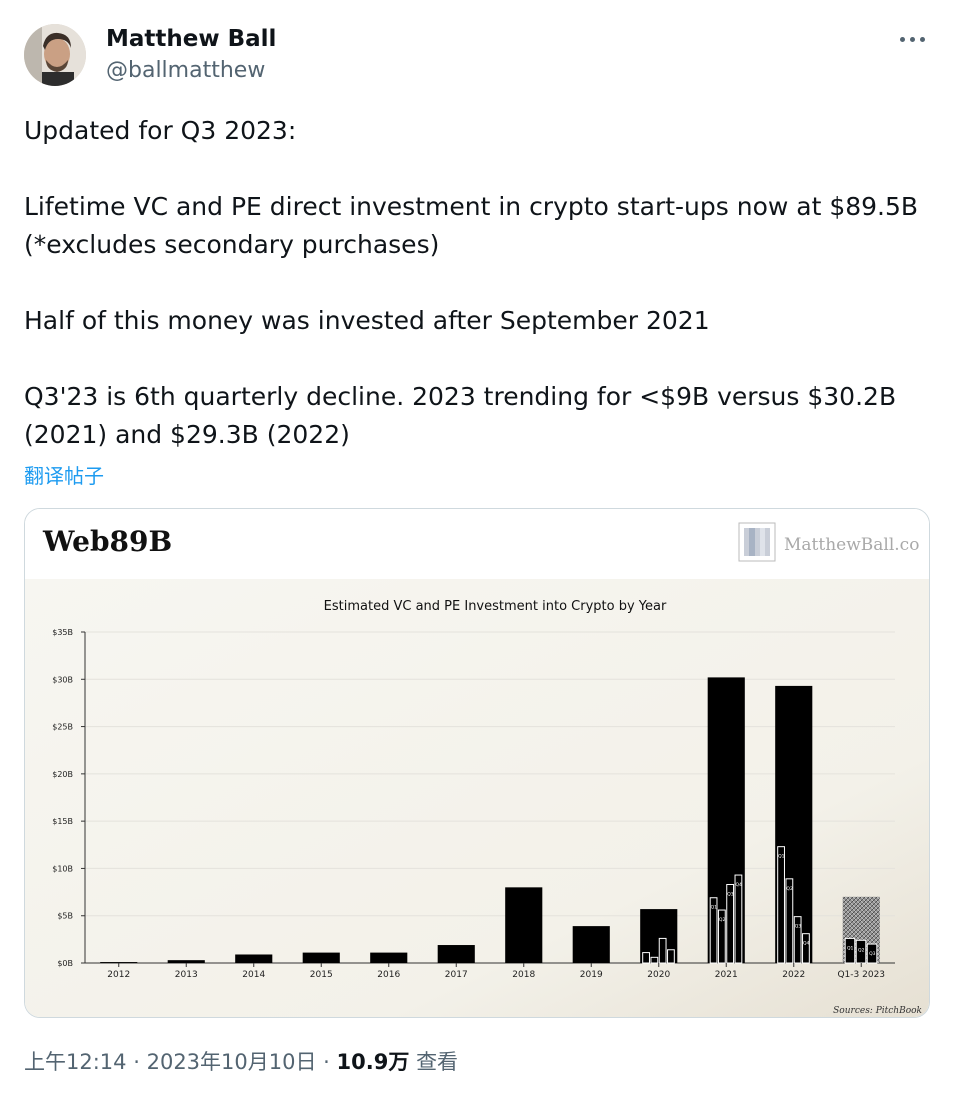  Describe the element at coordinates (64, 477) in the screenshot. I see `translate-post-link: 翻译帖子` at that location.